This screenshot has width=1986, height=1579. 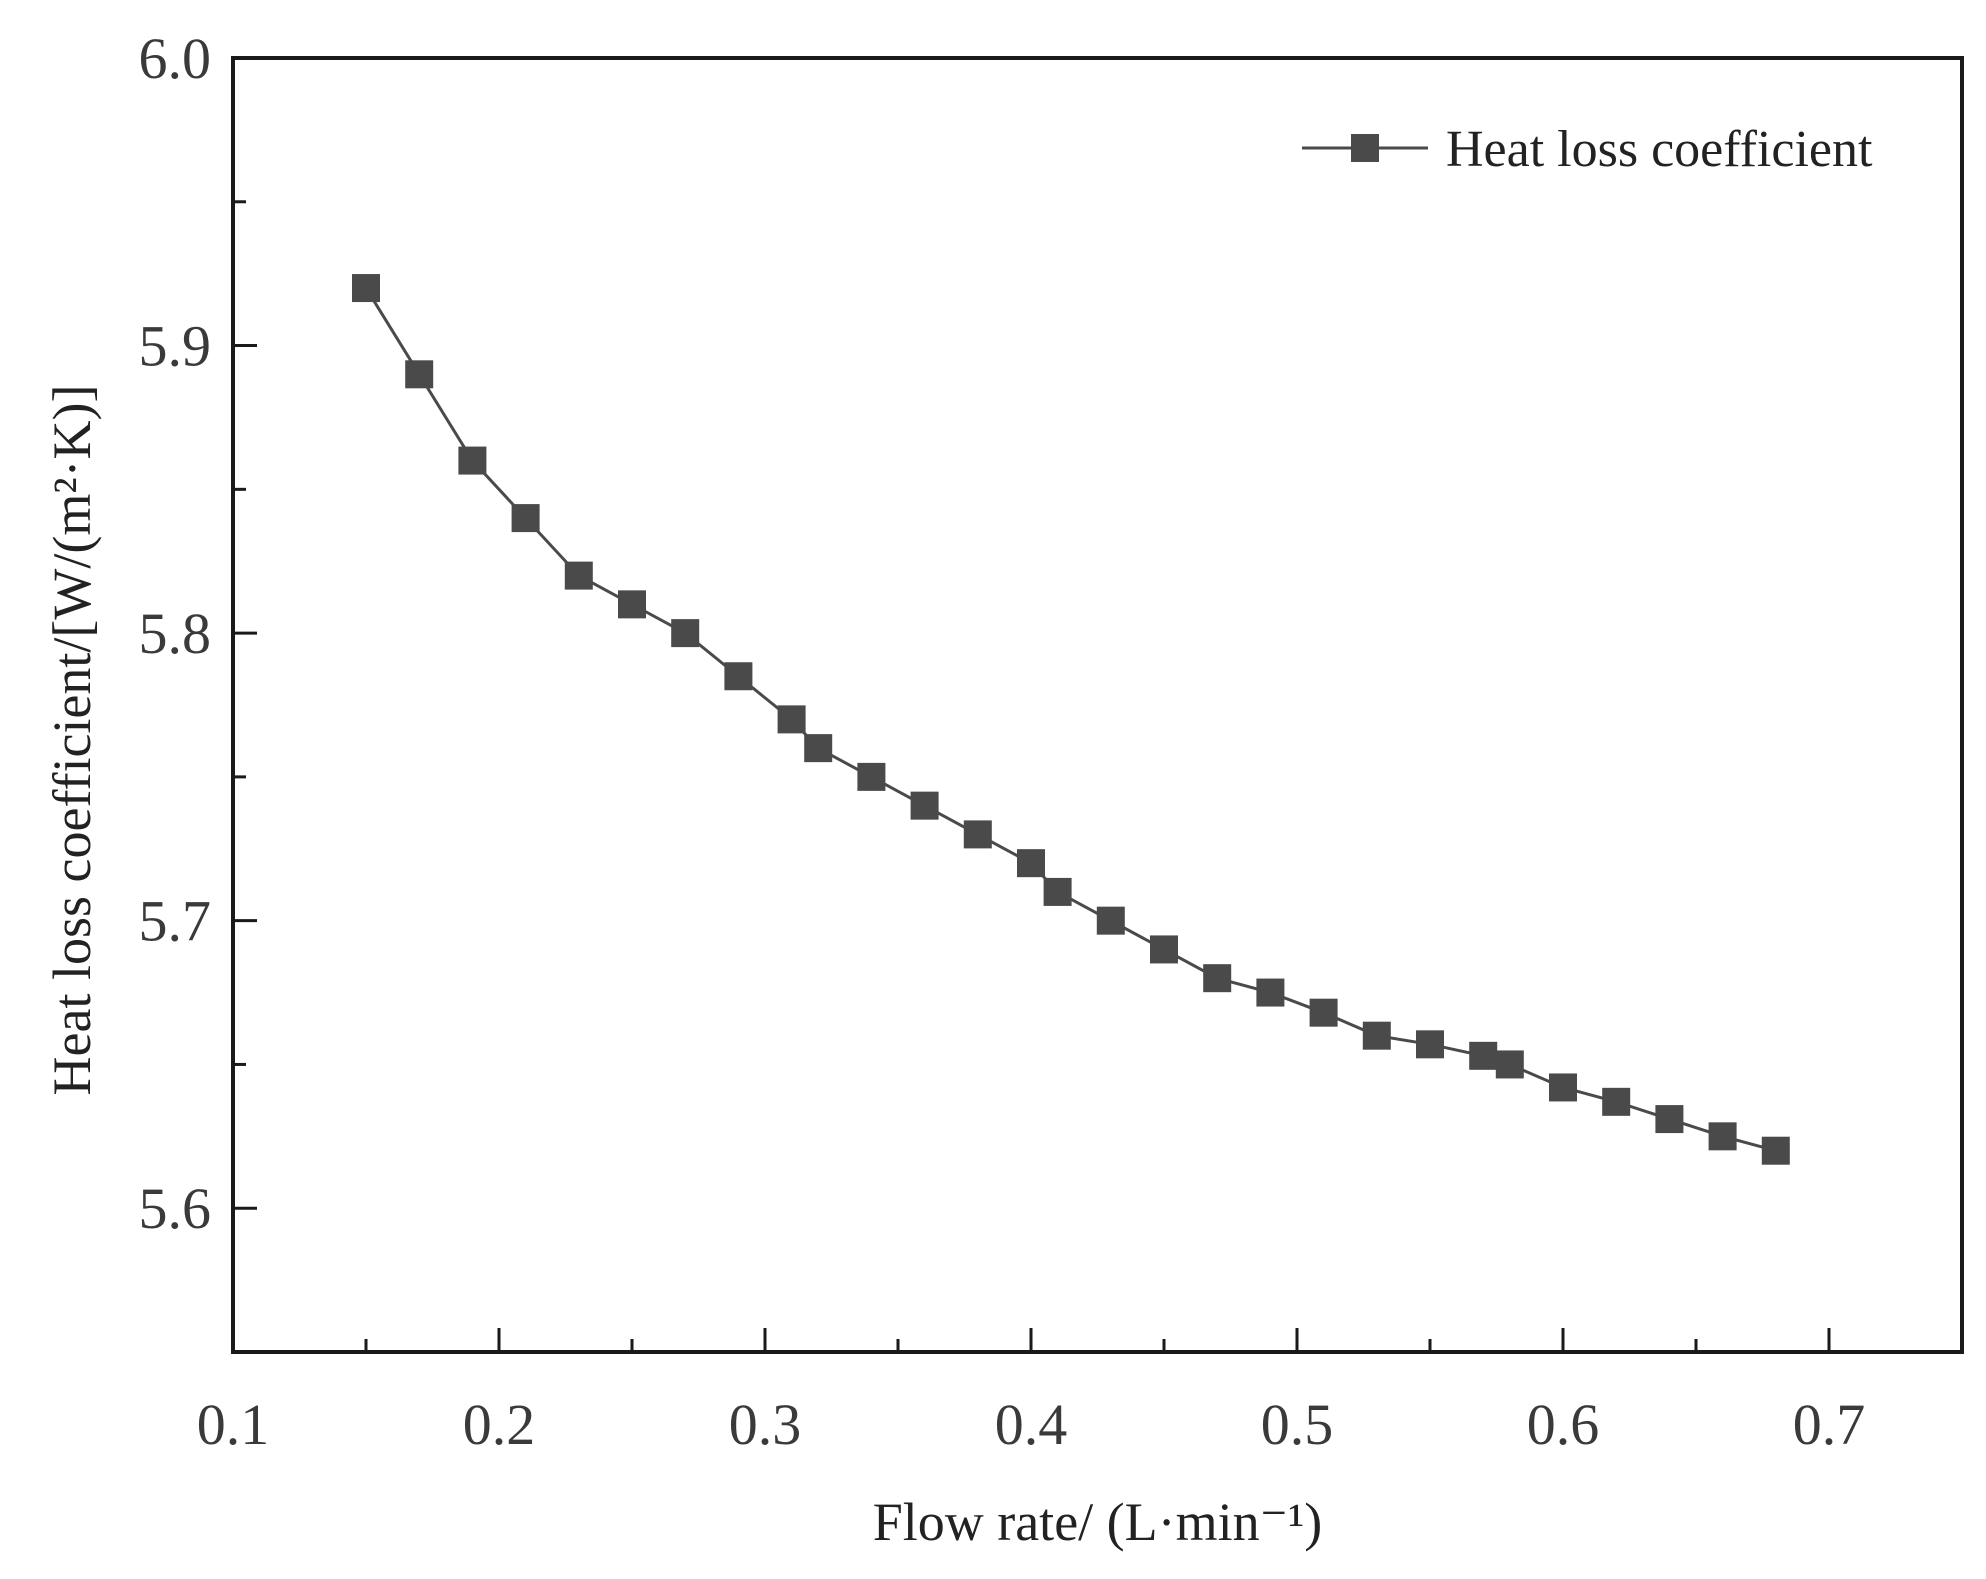 What do you see at coordinates (175, 1208) in the screenshot?
I see `y-tick-label: 5.6` at bounding box center [175, 1208].